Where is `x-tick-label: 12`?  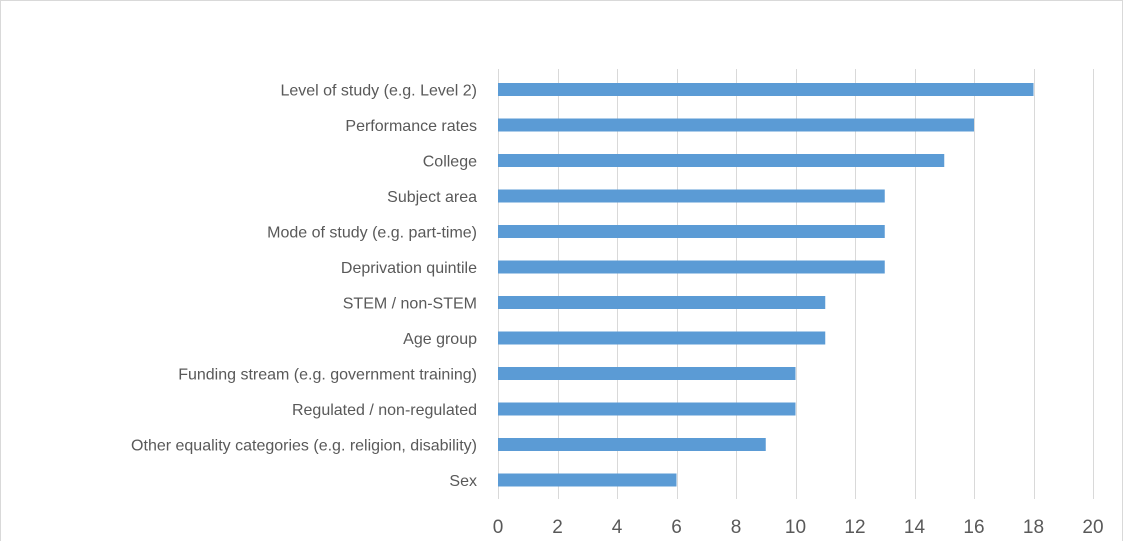 x-tick-label: 12 is located at coordinates (854, 527).